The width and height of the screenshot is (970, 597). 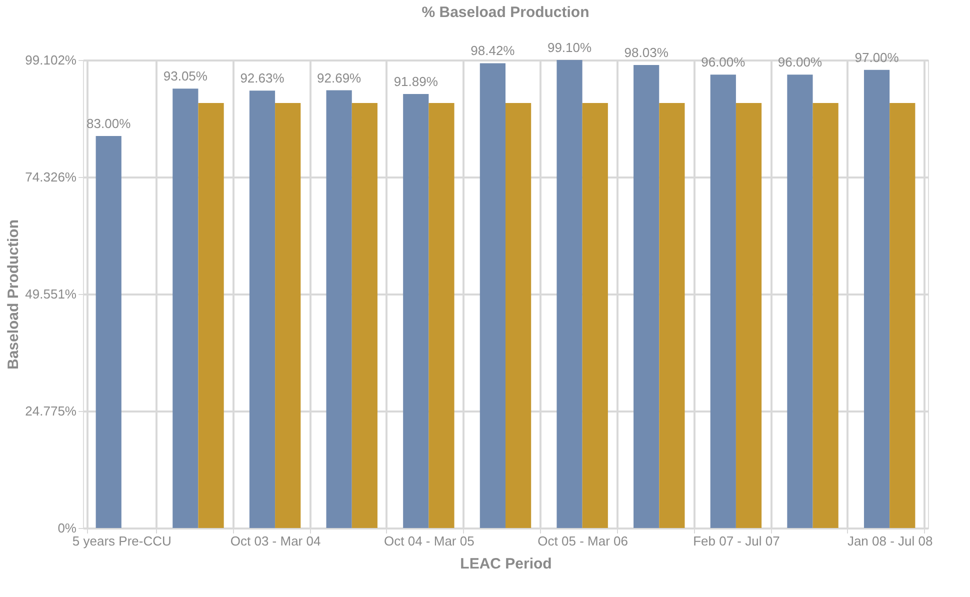 What do you see at coordinates (51, 177) in the screenshot?
I see `y-tick-label: 74.326%` at bounding box center [51, 177].